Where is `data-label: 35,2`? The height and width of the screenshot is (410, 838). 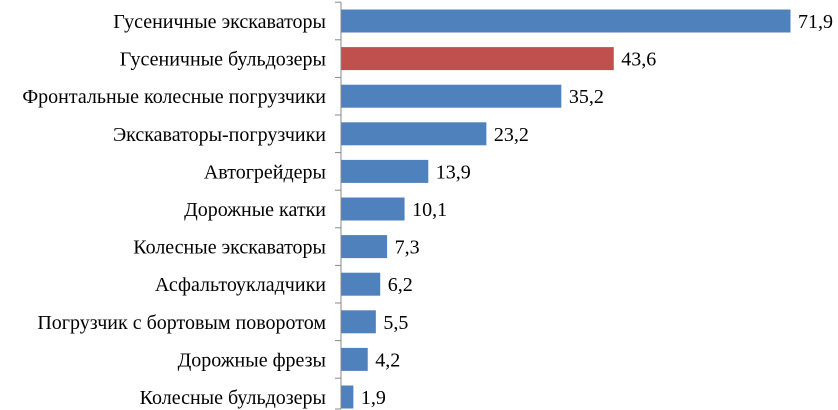 data-label: 35,2 is located at coordinates (586, 97).